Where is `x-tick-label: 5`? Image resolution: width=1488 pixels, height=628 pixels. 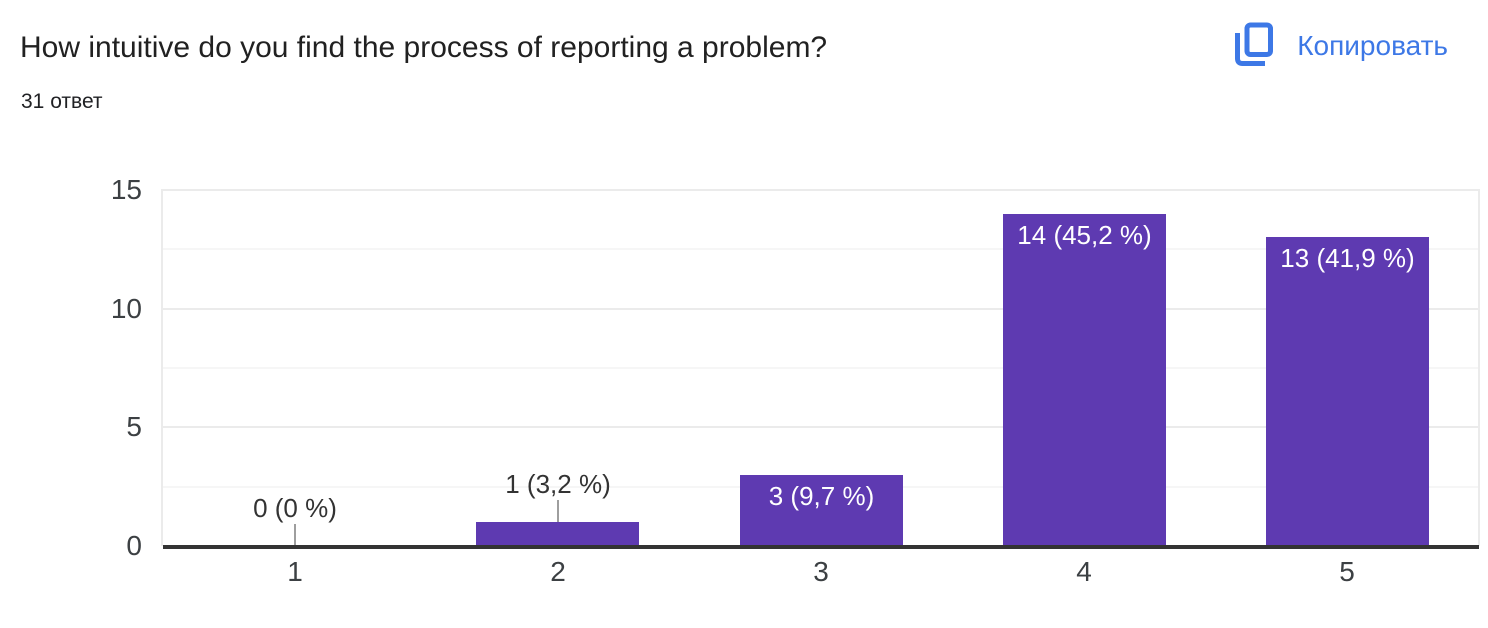 x-tick-label: 5 is located at coordinates (1347, 571).